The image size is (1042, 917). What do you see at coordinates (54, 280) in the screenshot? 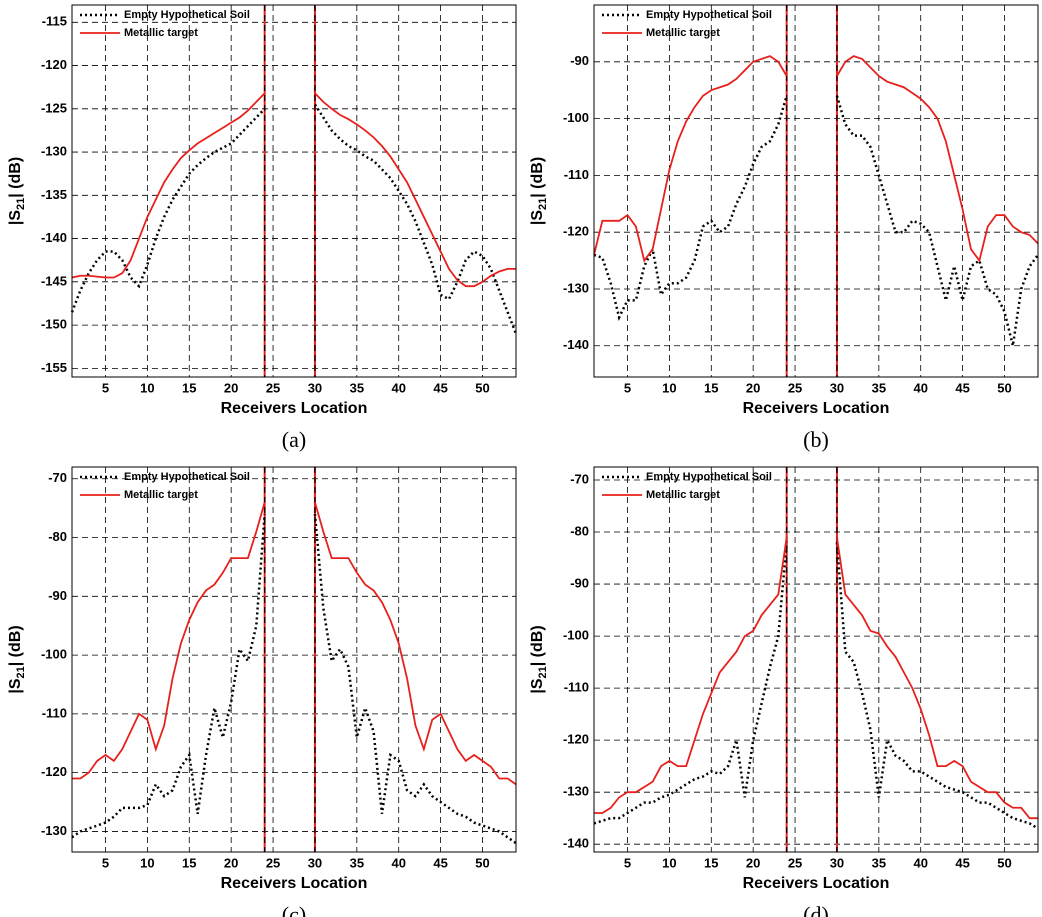
I see `y-tick-label: -145` at bounding box center [54, 280].